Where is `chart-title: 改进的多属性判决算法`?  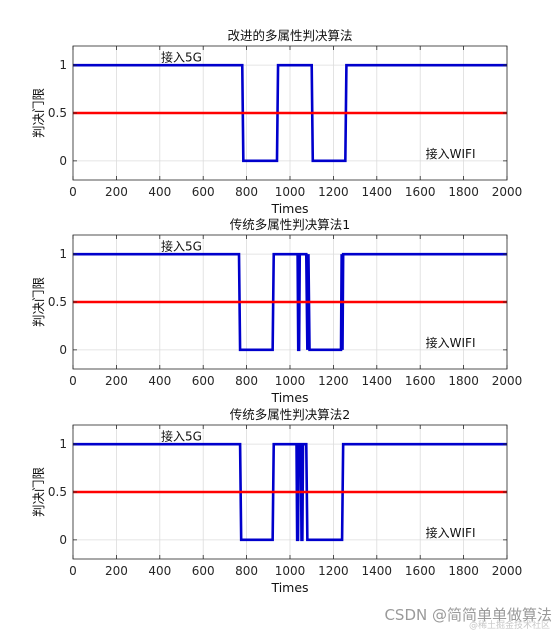
chart-title: 改进的多属性判决算法 is located at coordinates (289, 35).